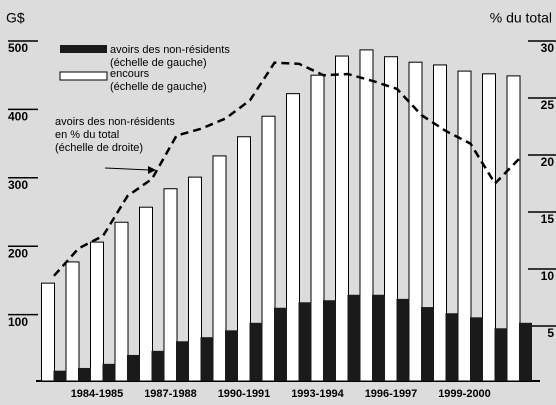 The width and height of the screenshot is (556, 405). Describe the element at coordinates (18, 322) in the screenshot. I see `y-tick-label: 100` at that location.